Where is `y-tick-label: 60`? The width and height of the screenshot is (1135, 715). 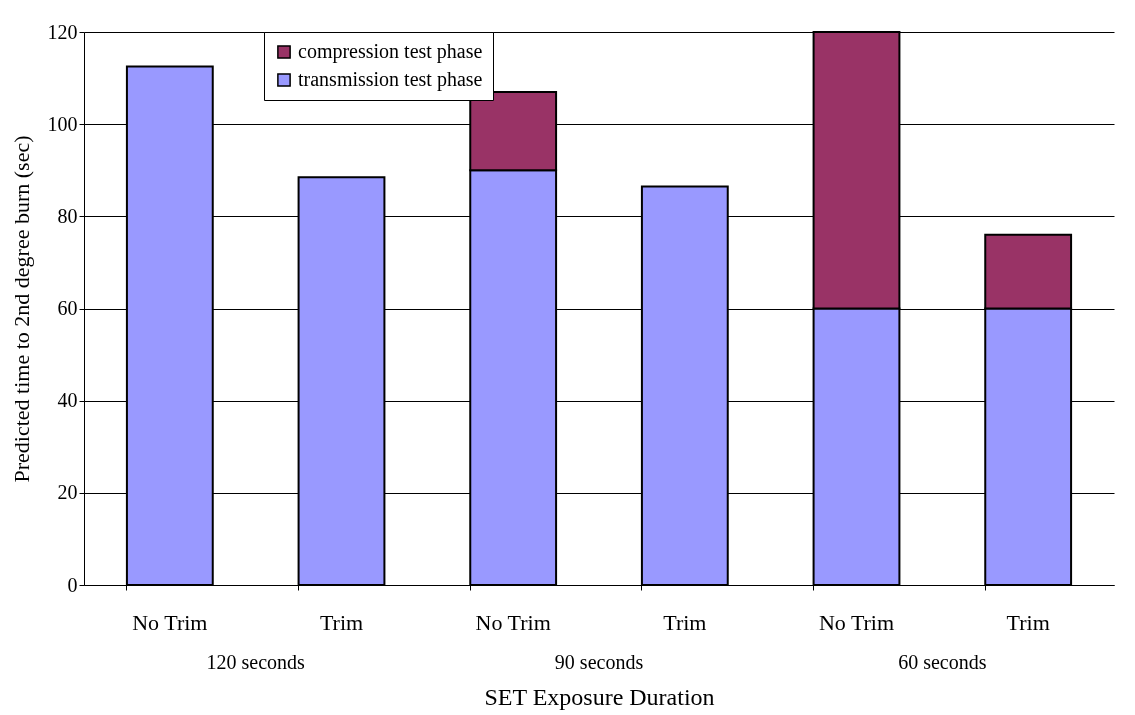 y-tick-label: 60 is located at coordinates (67, 308).